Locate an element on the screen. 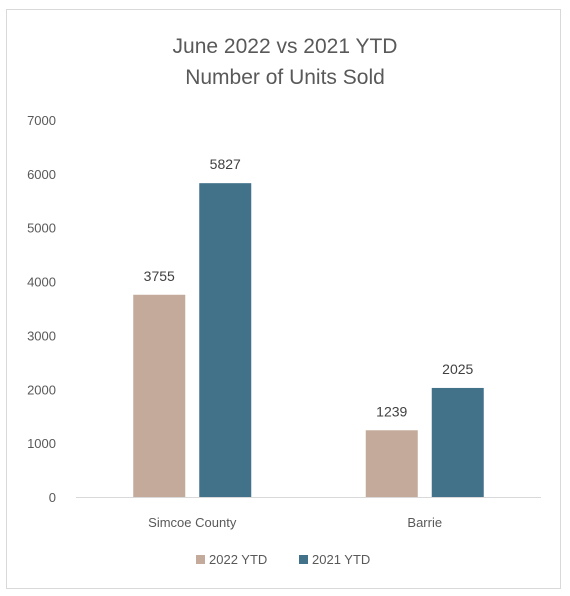 This screenshot has height=596, width=570. legend-label: 2022 YTD is located at coordinates (238, 559).